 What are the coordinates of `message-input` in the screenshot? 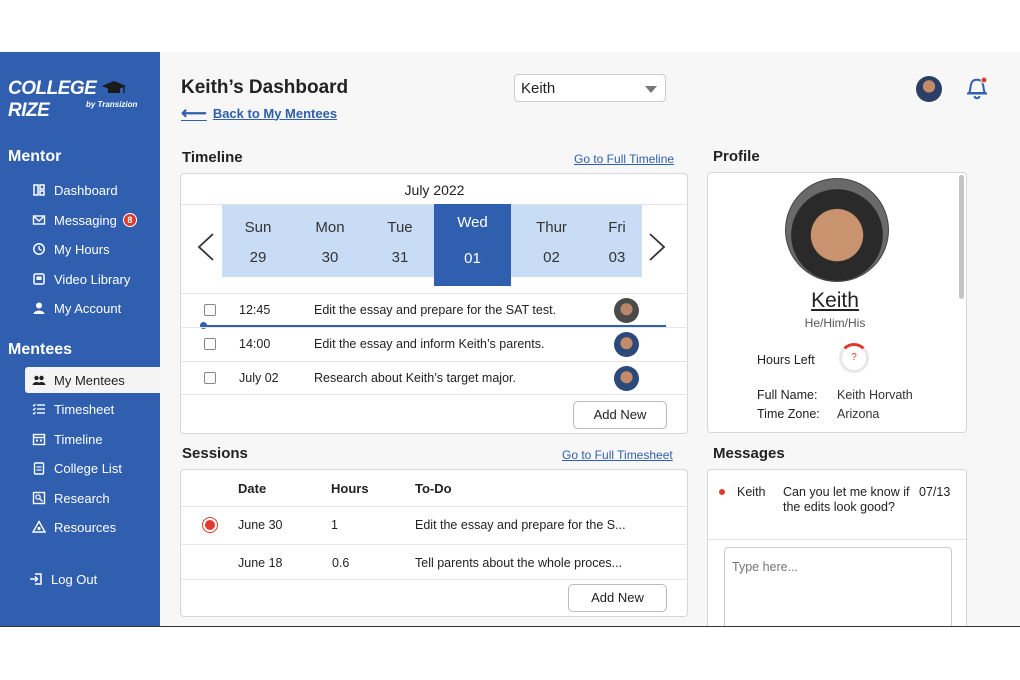 It's located at (838, 586).